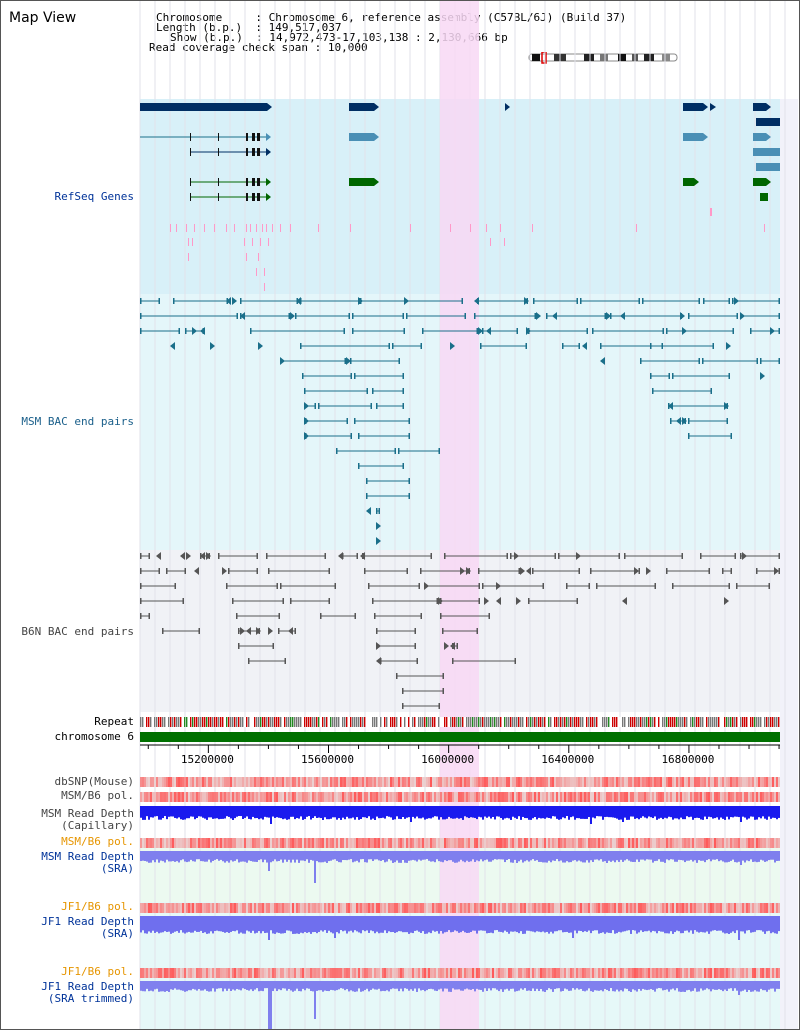 This screenshot has height=1030, width=800. What do you see at coordinates (460, 737) in the screenshot?
I see `chromosome-track` at bounding box center [460, 737].